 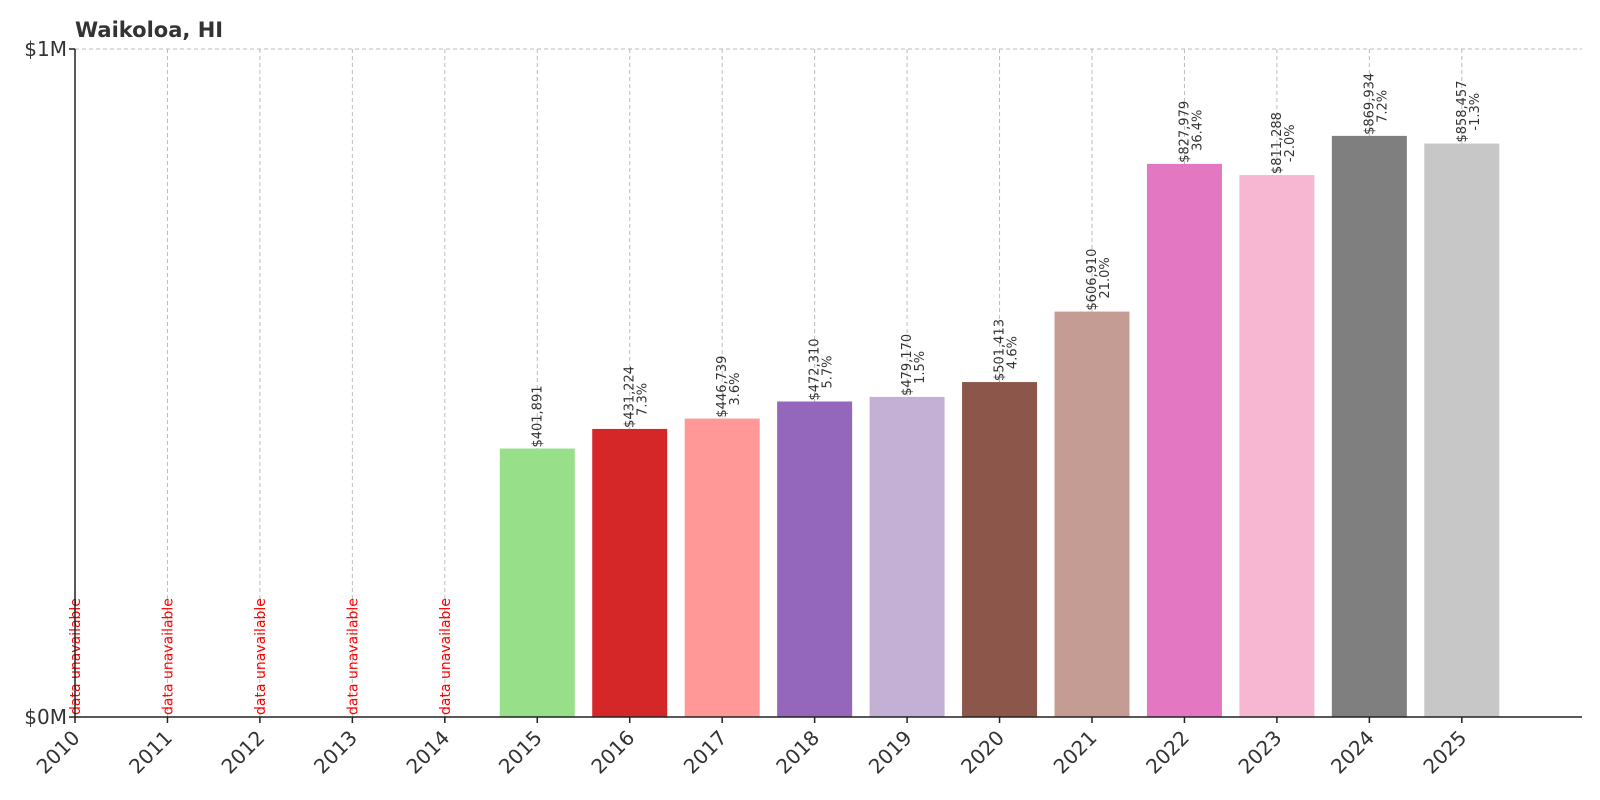 What do you see at coordinates (1184, 440) in the screenshot?
I see `bar-2022` at bounding box center [1184, 440].